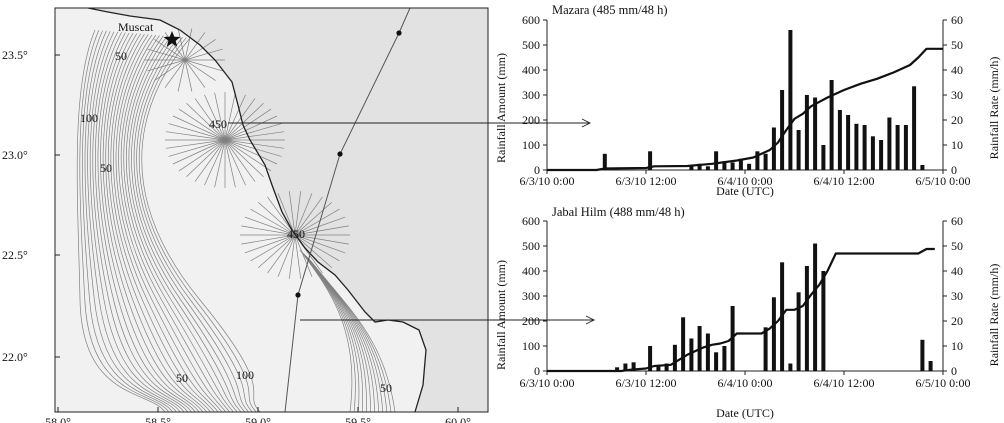 The image size is (1004, 423). Describe the element at coordinates (531, 346) in the screenshot. I see `y-tick-label: 100` at that location.